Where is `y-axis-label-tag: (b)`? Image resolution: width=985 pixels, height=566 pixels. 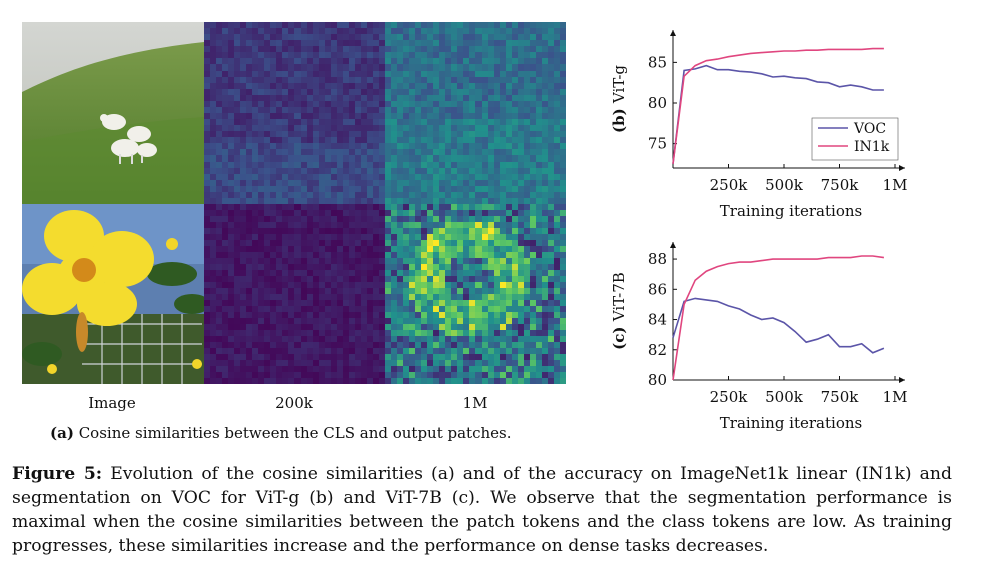
y-axis-label-tag: (b) is located at coordinates (619, 118).